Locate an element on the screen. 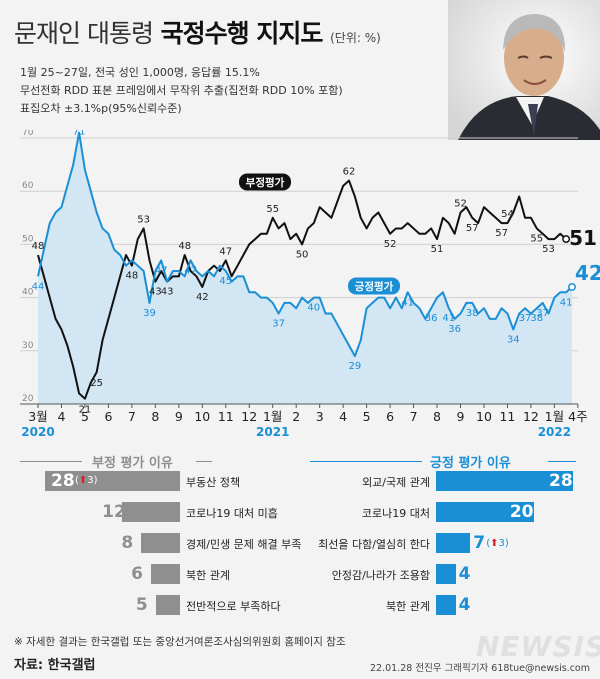 The width and height of the screenshot is (600, 679). data-label: 54 is located at coordinates (507, 214).